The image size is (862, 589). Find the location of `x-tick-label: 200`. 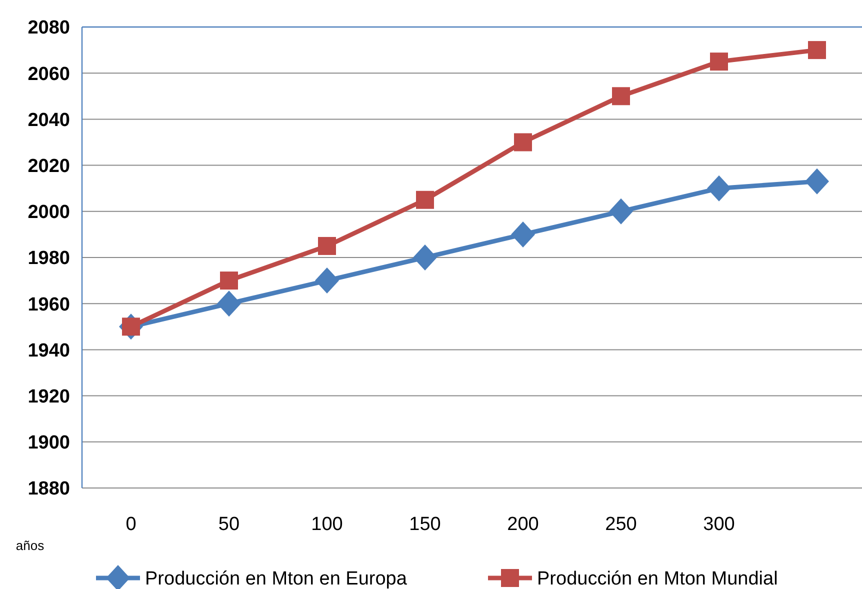

x-tick-label: 200 is located at coordinates (523, 524).